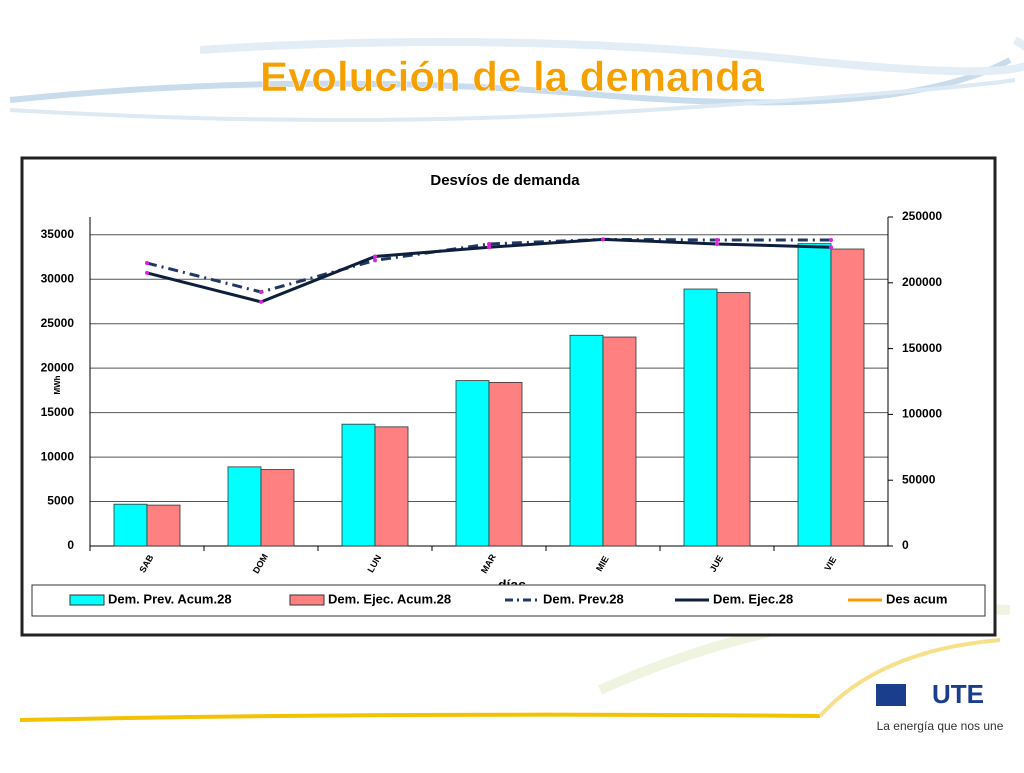 This screenshot has height=773, width=1024. What do you see at coordinates (58, 323) in the screenshot?
I see `y-tick-label: 25000` at bounding box center [58, 323].